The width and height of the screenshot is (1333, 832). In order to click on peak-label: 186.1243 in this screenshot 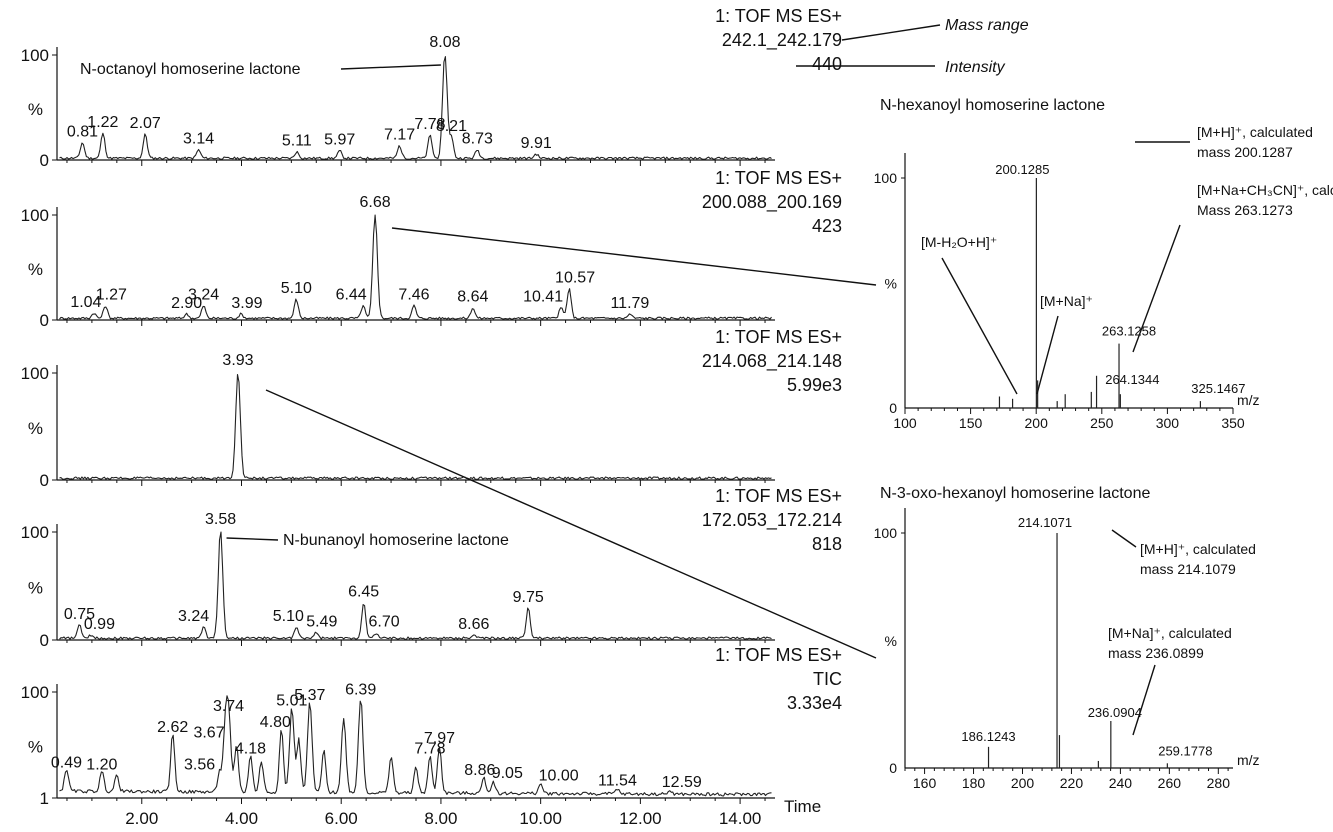, I will do `click(988, 736)`.